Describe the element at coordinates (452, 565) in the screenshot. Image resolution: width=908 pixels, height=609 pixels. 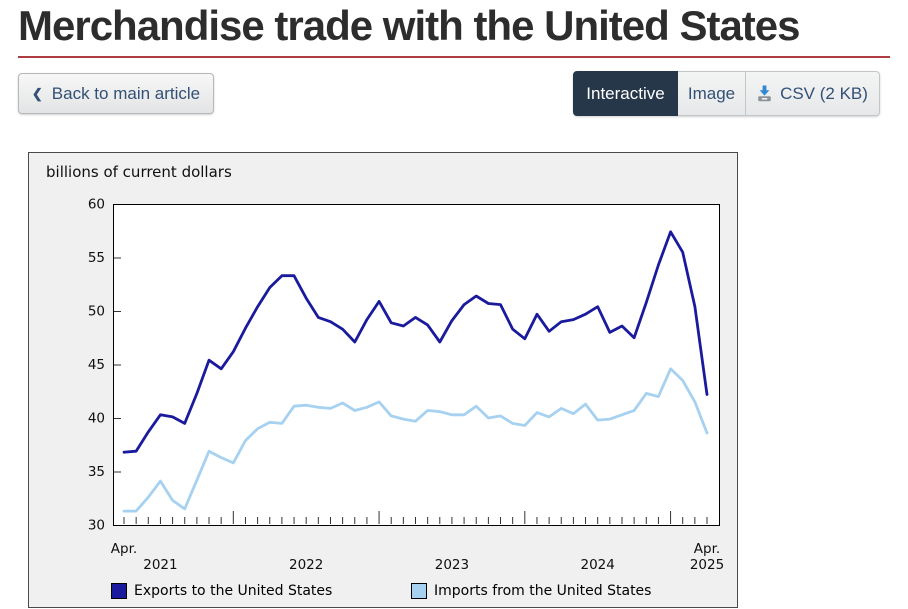
I see `x-tick-label-year: 2023` at that location.